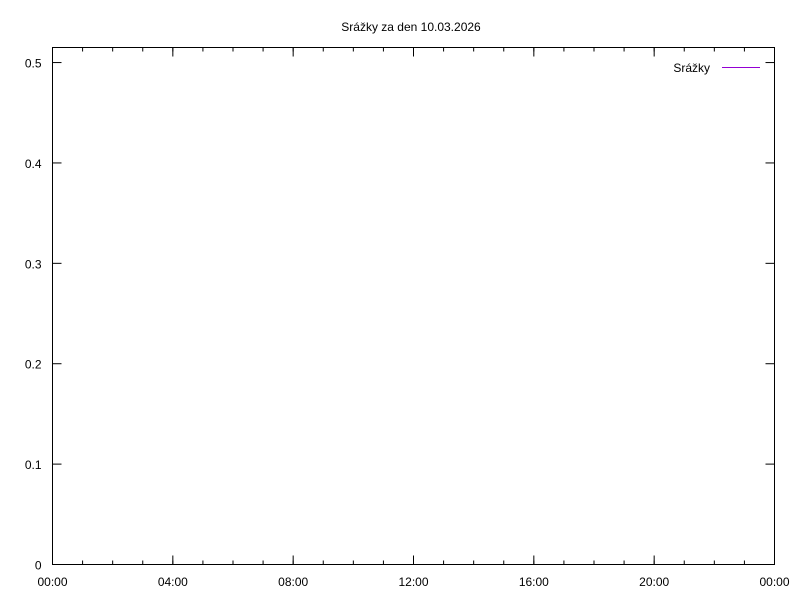  I want to click on x-tick-label: 12:00, so click(413, 582).